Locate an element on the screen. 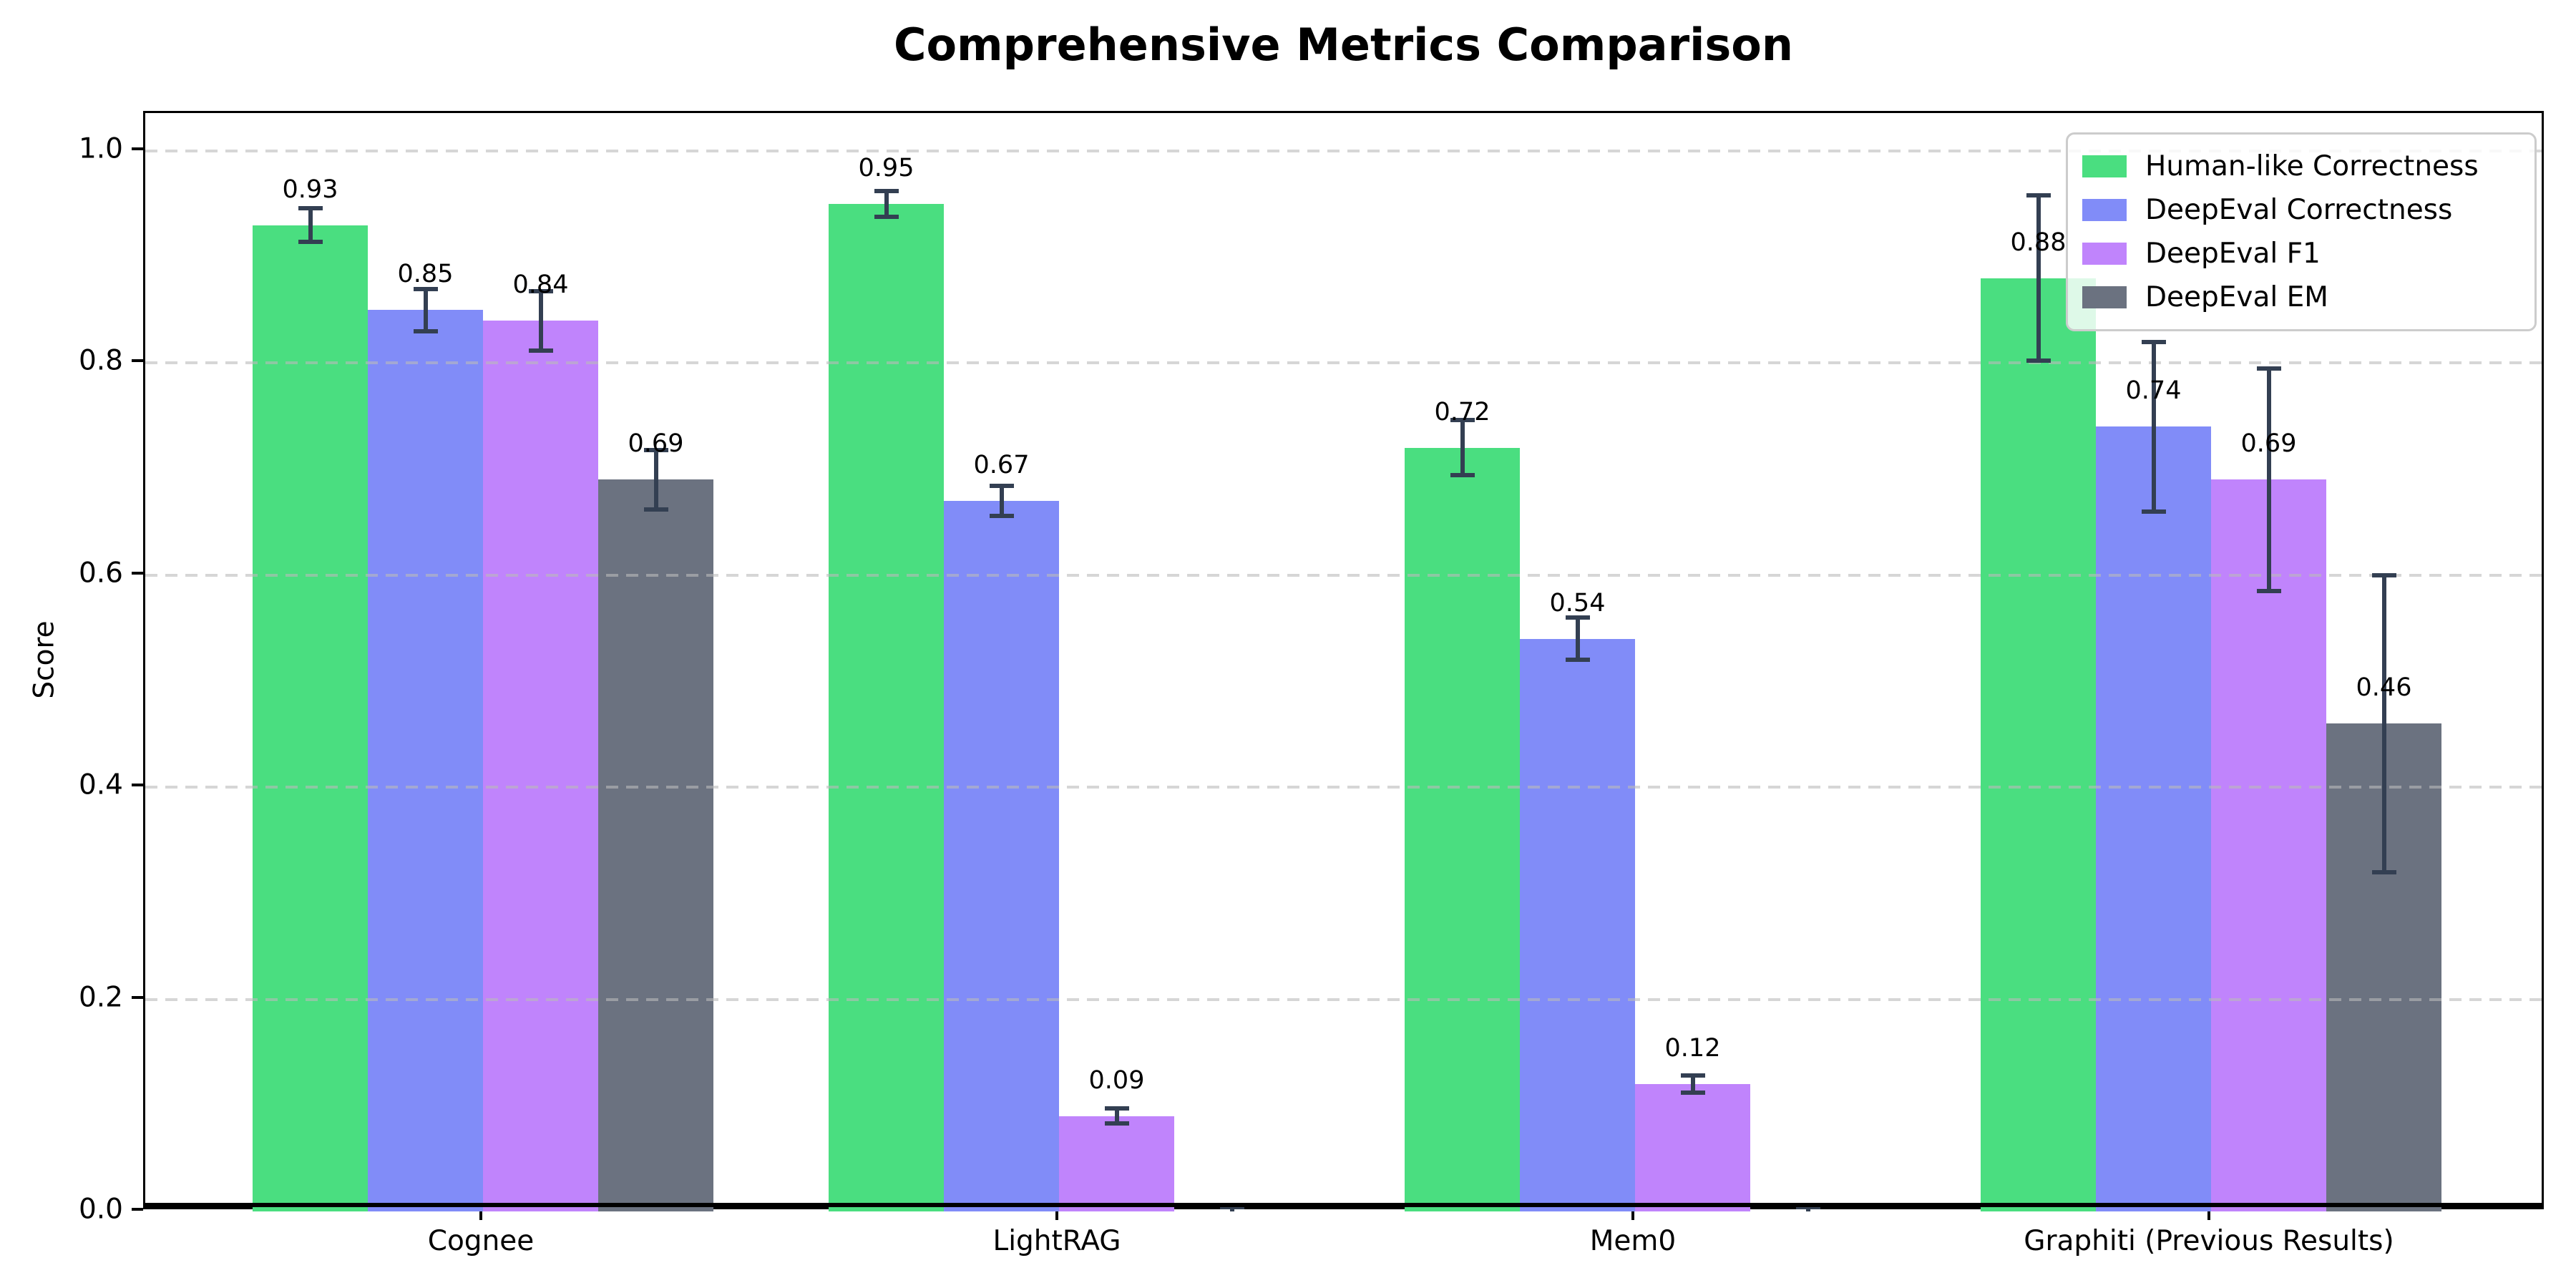  y-tick-label-0.4: 0.4 is located at coordinates (100, 785).